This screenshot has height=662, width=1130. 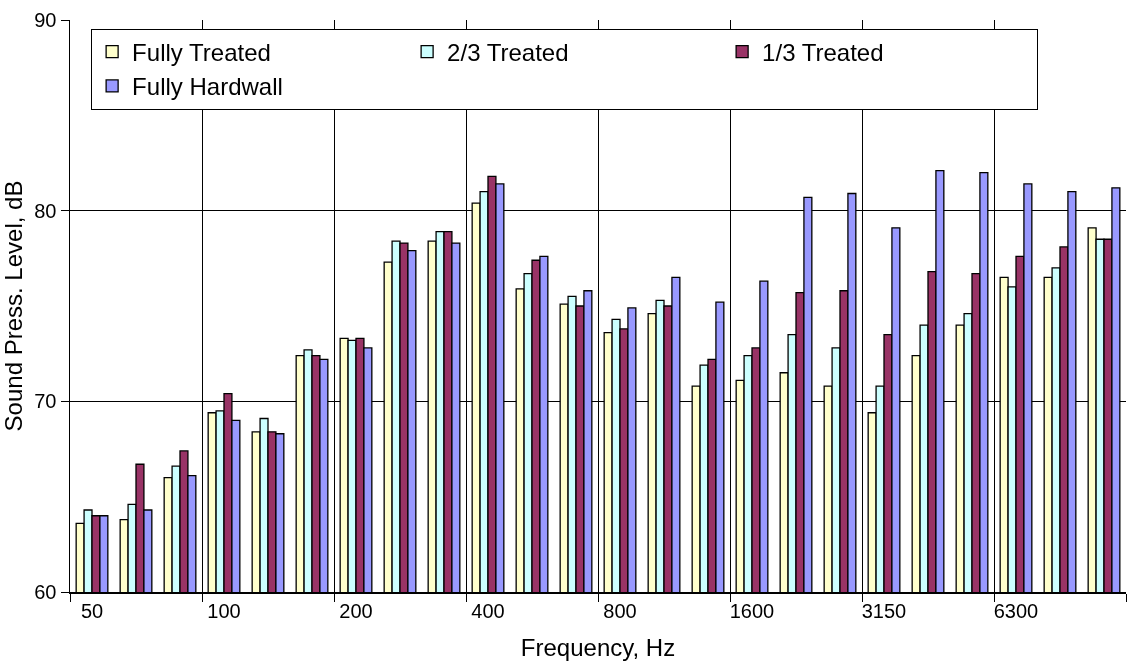 What do you see at coordinates (488, 611) in the screenshot?
I see `x-tick-label: 400` at bounding box center [488, 611].